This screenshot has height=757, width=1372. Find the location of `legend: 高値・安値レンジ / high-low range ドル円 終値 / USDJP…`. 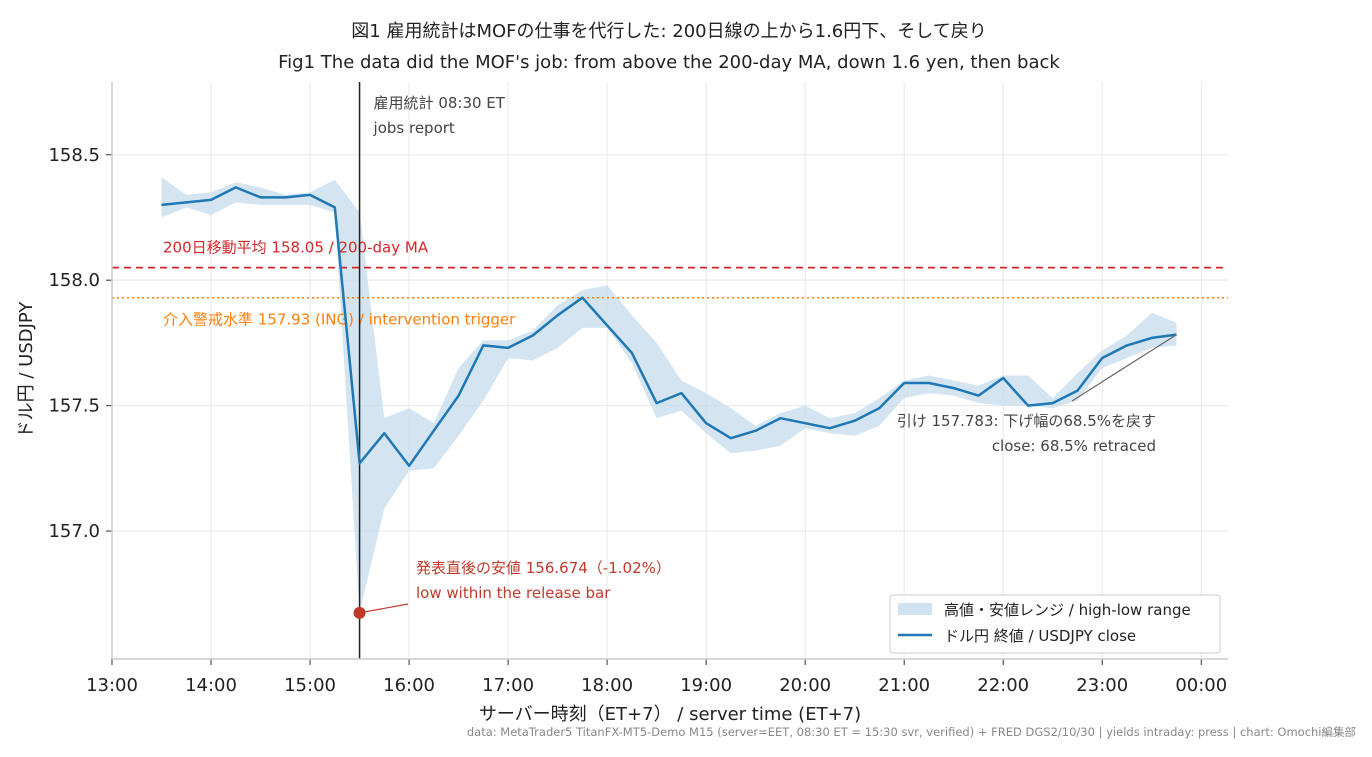

legend: 高値・安値レンジ / high-low range ドル円 終値 / USDJP… is located at coordinates (1055, 624).